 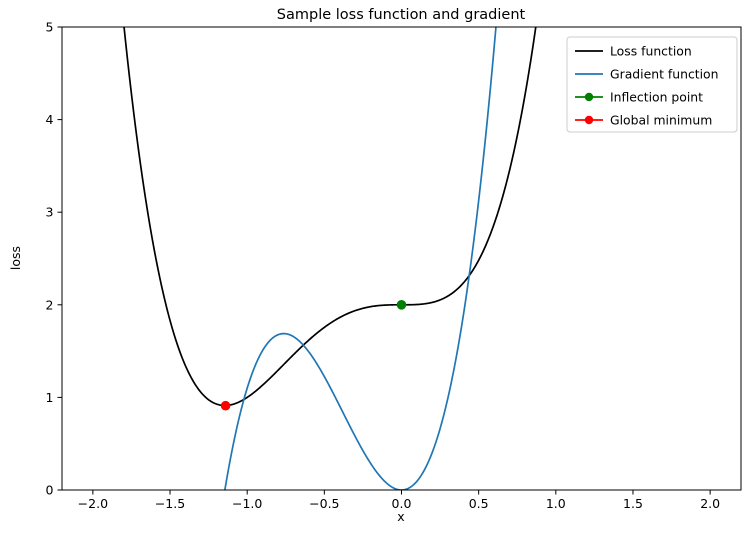 I want to click on marker-inflection-point, so click(x=401, y=305).